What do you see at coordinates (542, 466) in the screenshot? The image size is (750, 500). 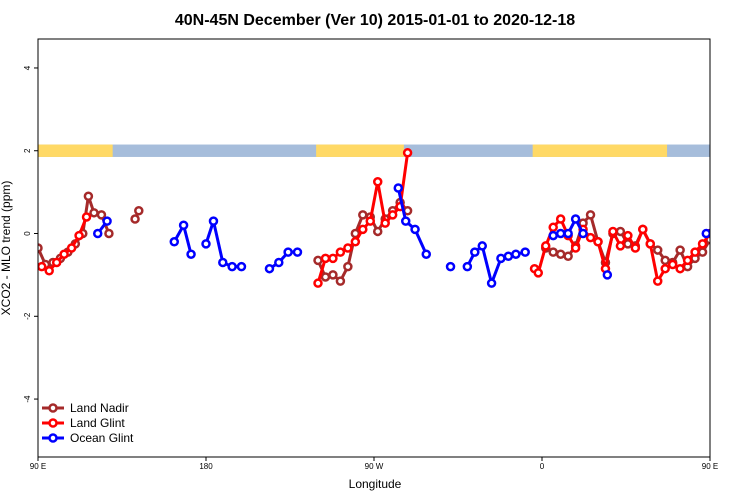 I see `x-tick-label-3: 0` at bounding box center [542, 466].